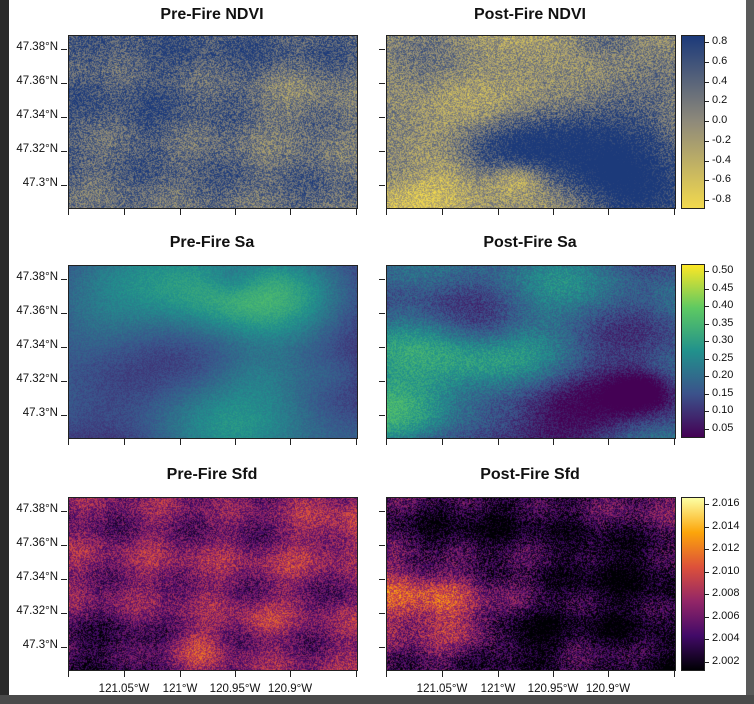 This screenshot has width=754, height=704. Describe the element at coordinates (722, 410) in the screenshot. I see `colorbar-tick-label: 0.10` at that location.